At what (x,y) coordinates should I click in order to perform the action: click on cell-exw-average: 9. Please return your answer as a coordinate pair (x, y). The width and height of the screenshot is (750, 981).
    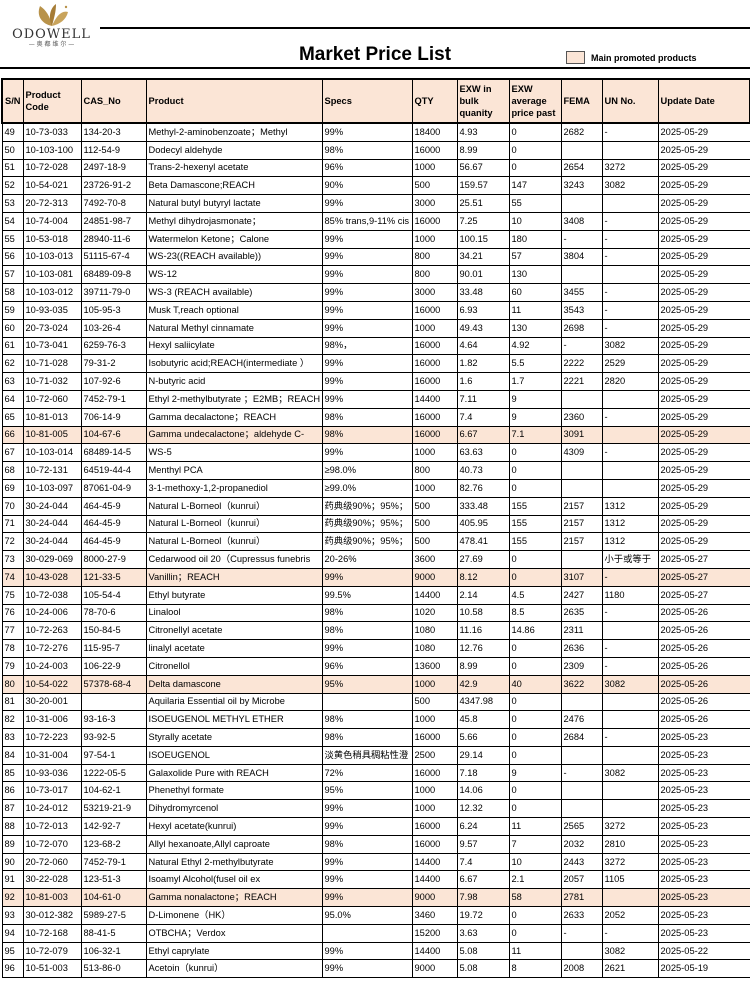
    Looking at the image, I should click on (535, 399).